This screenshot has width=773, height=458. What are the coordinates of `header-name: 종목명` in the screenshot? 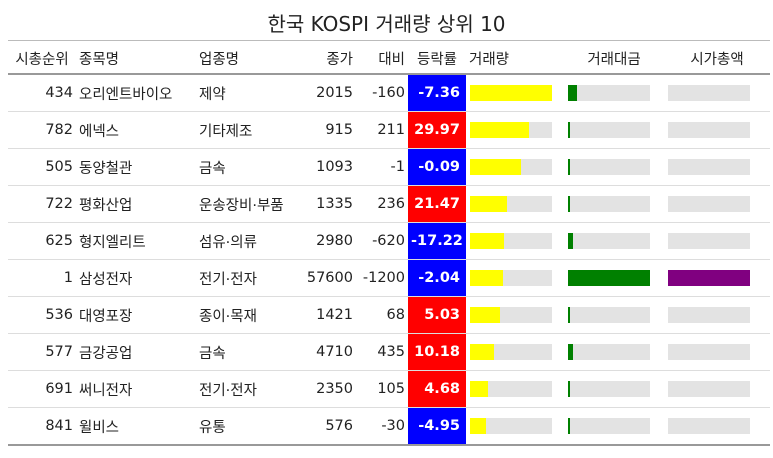 It's located at (136, 59).